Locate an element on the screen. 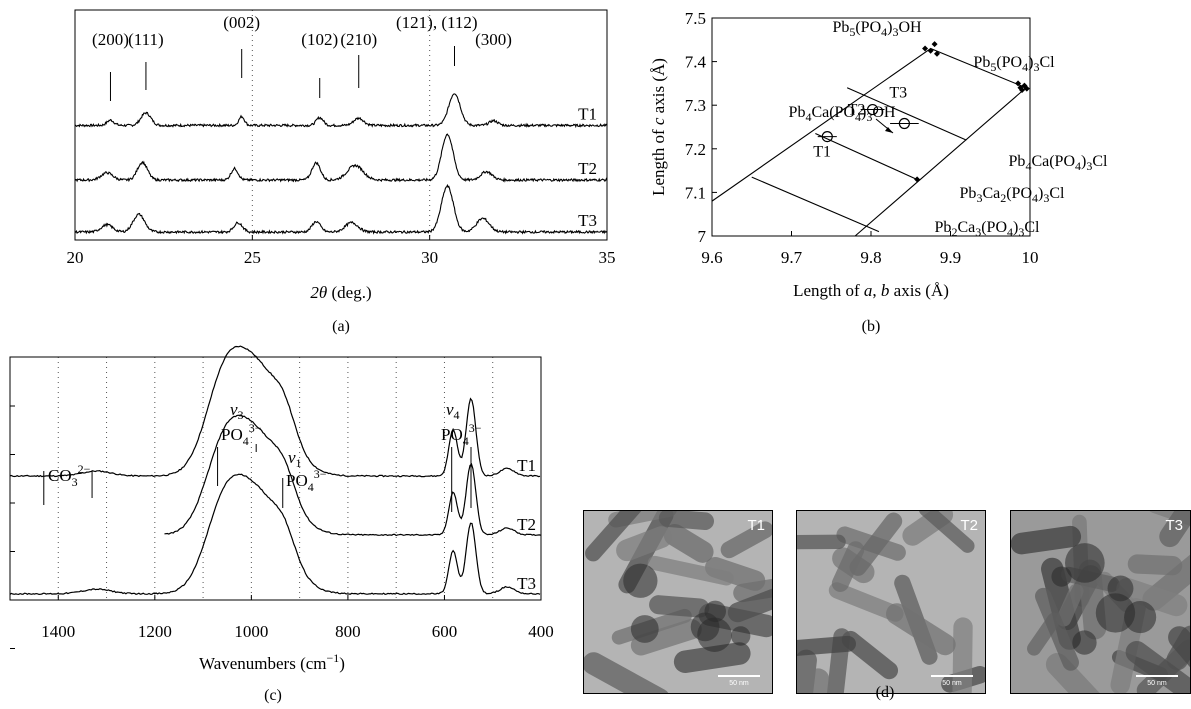 Image resolution: width=1191 pixels, height=709 pixels. panel-d-tem: T1 50 nm T2 50 nm T3 50 nm (d) is located at coordinates (887, 605).